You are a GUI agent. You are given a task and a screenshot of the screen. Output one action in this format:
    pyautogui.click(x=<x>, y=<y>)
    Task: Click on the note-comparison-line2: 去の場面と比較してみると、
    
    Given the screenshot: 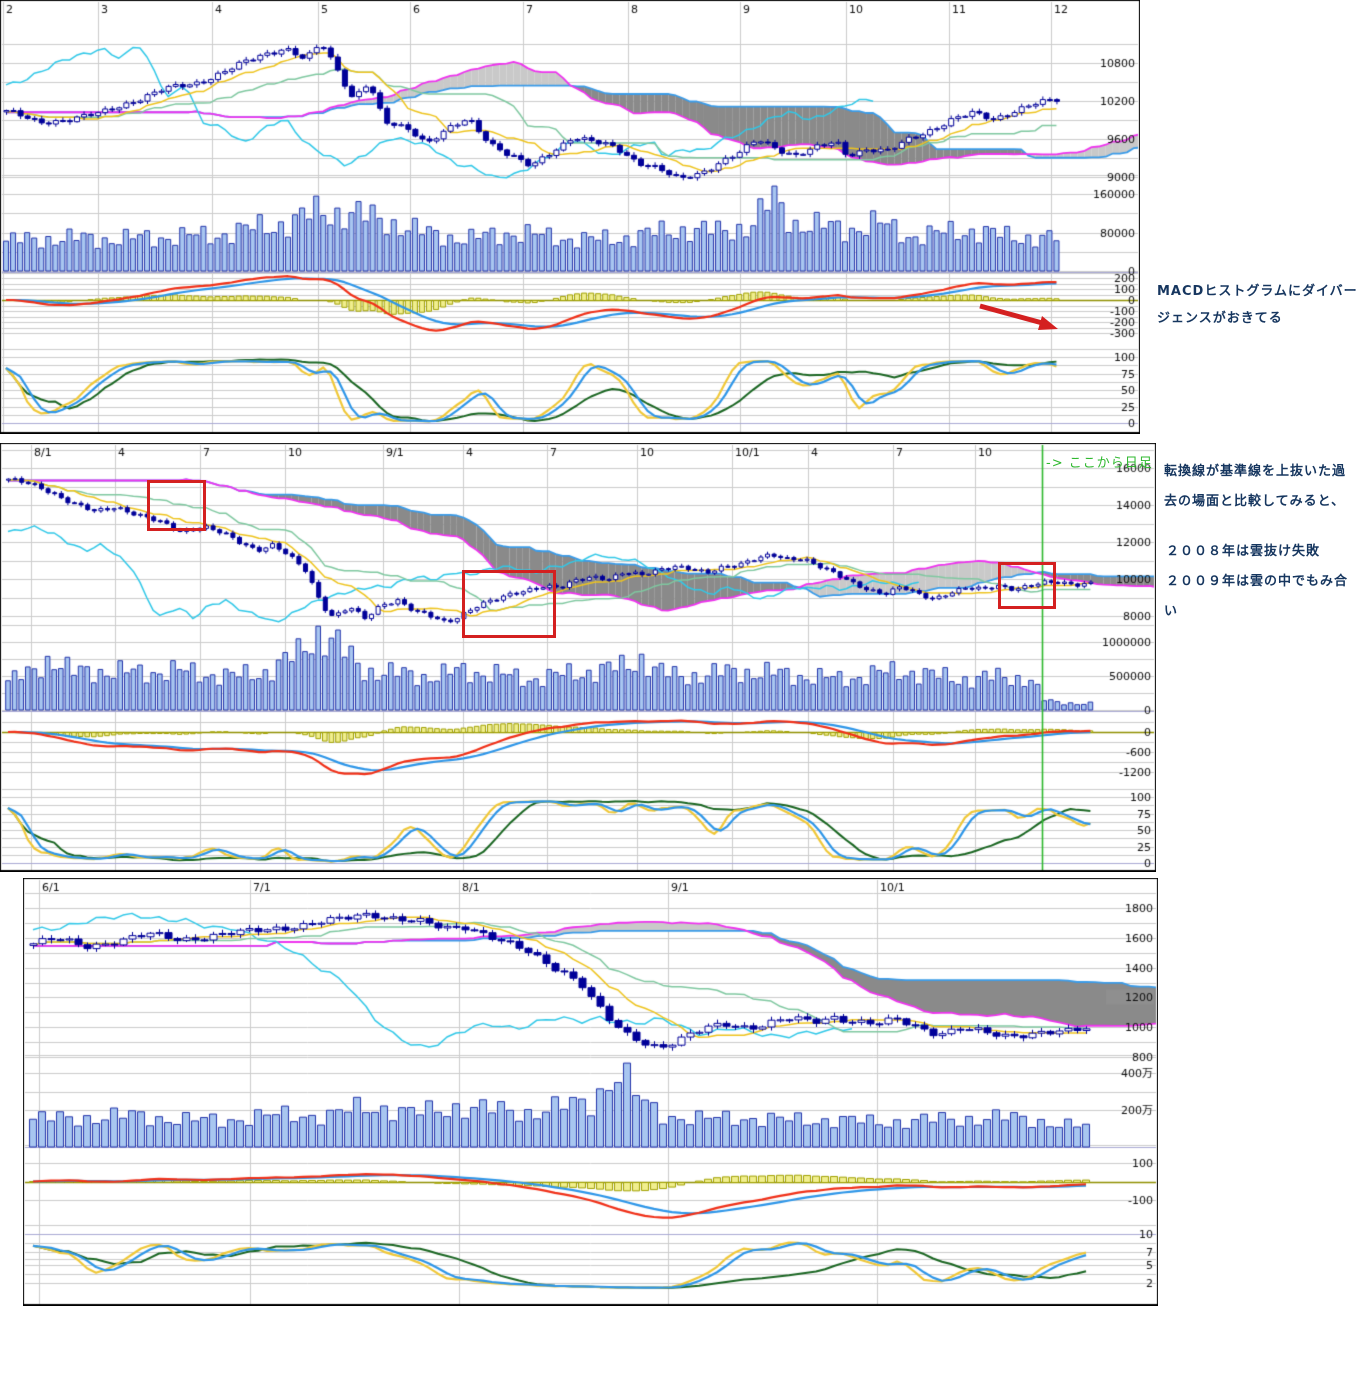 What is the action you would take?
    pyautogui.click(x=1255, y=501)
    